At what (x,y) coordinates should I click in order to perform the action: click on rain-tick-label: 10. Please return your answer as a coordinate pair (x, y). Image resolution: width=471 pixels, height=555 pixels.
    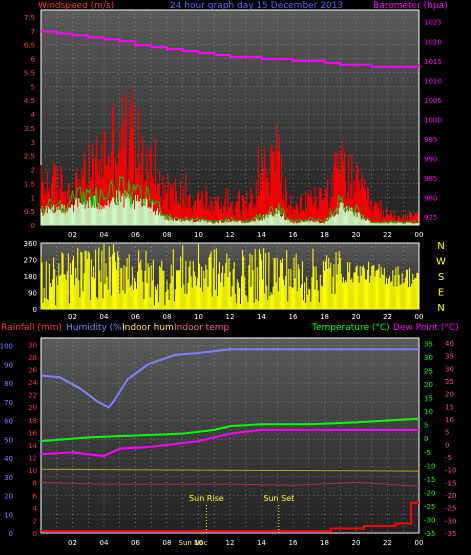
    Looking at the image, I should click on (32, 471).